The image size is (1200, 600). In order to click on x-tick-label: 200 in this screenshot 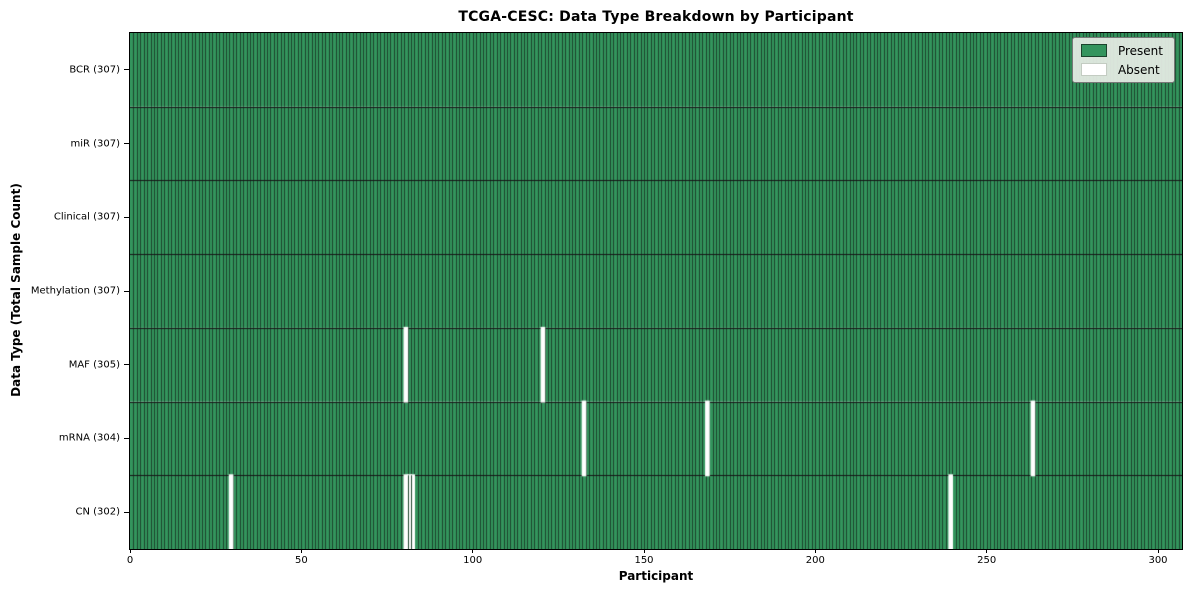, I will do `click(815, 560)`.